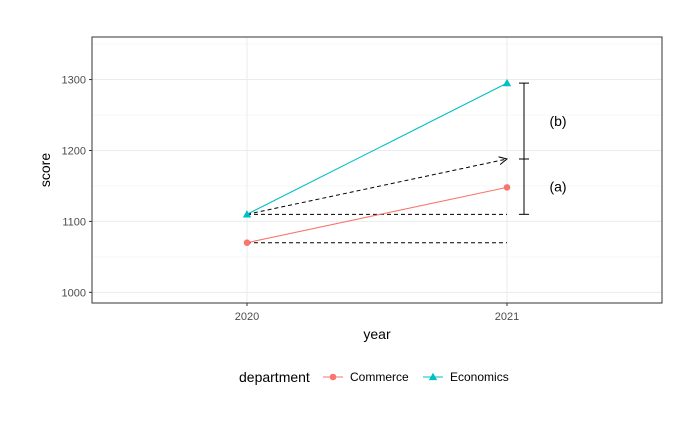 This screenshot has height=432, width=700. I want to click on x-tick-label: 2021, so click(507, 317).